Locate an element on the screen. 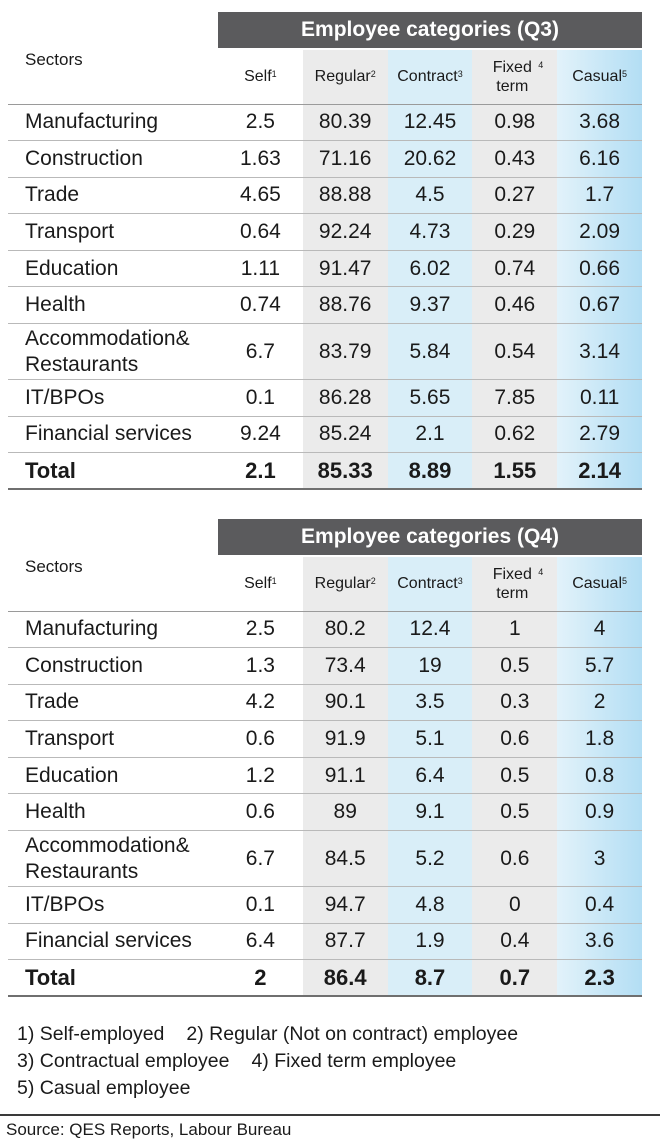 The image size is (660, 1142). cell-self: 1.2 is located at coordinates (260, 776).